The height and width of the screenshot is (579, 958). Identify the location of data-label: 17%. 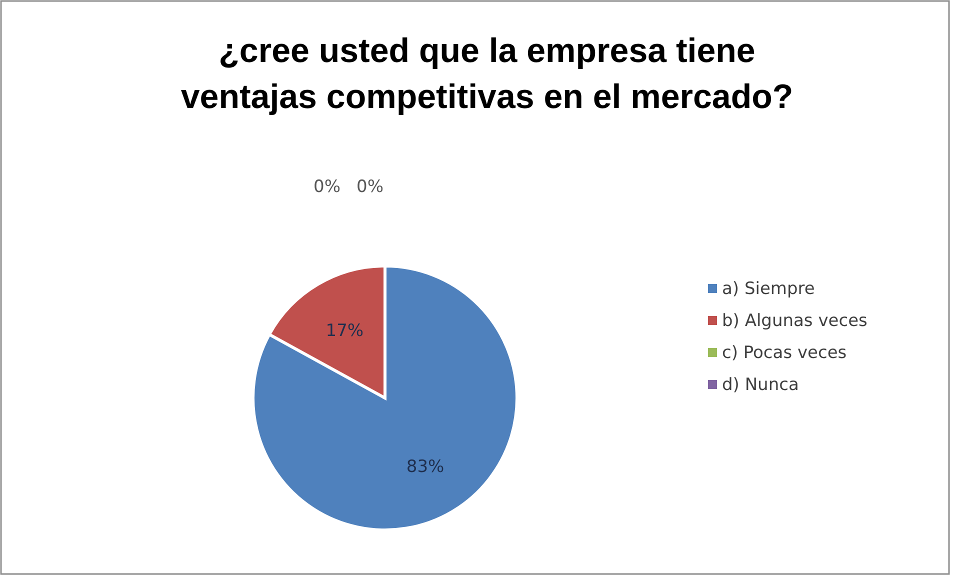
(345, 330).